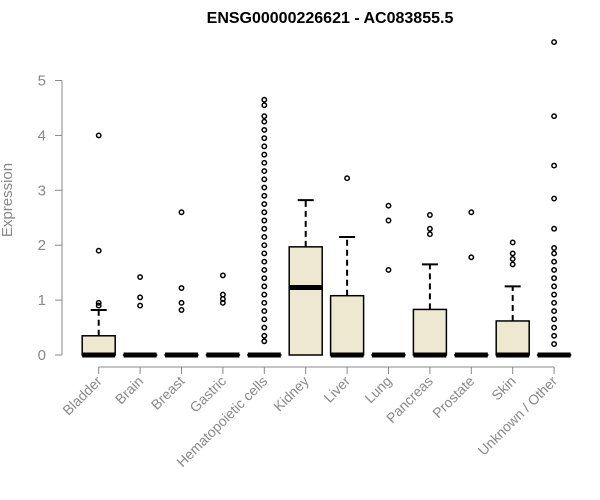 Image resolution: width=600 pixels, height=500 pixels. I want to click on x-tick-label: Skin, so click(503, 388).